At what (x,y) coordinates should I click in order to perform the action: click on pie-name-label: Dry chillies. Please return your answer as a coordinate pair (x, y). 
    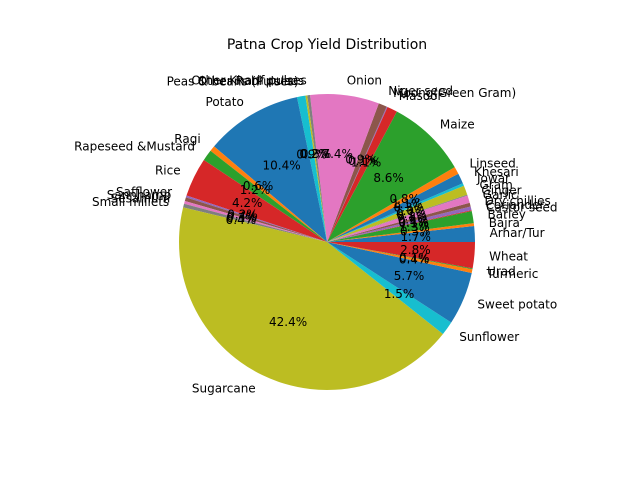
    Looking at the image, I should click on (518, 201).